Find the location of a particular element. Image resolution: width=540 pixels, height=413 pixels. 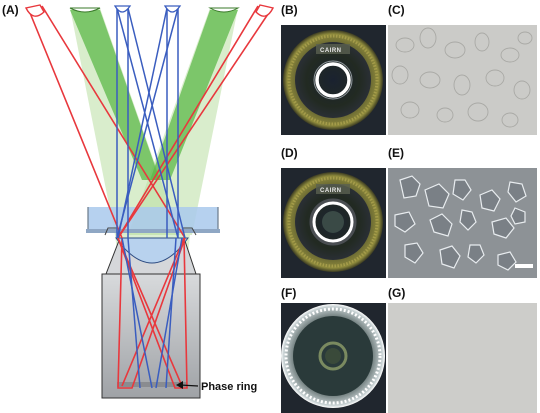

scale-bar is located at coordinates (524, 266).